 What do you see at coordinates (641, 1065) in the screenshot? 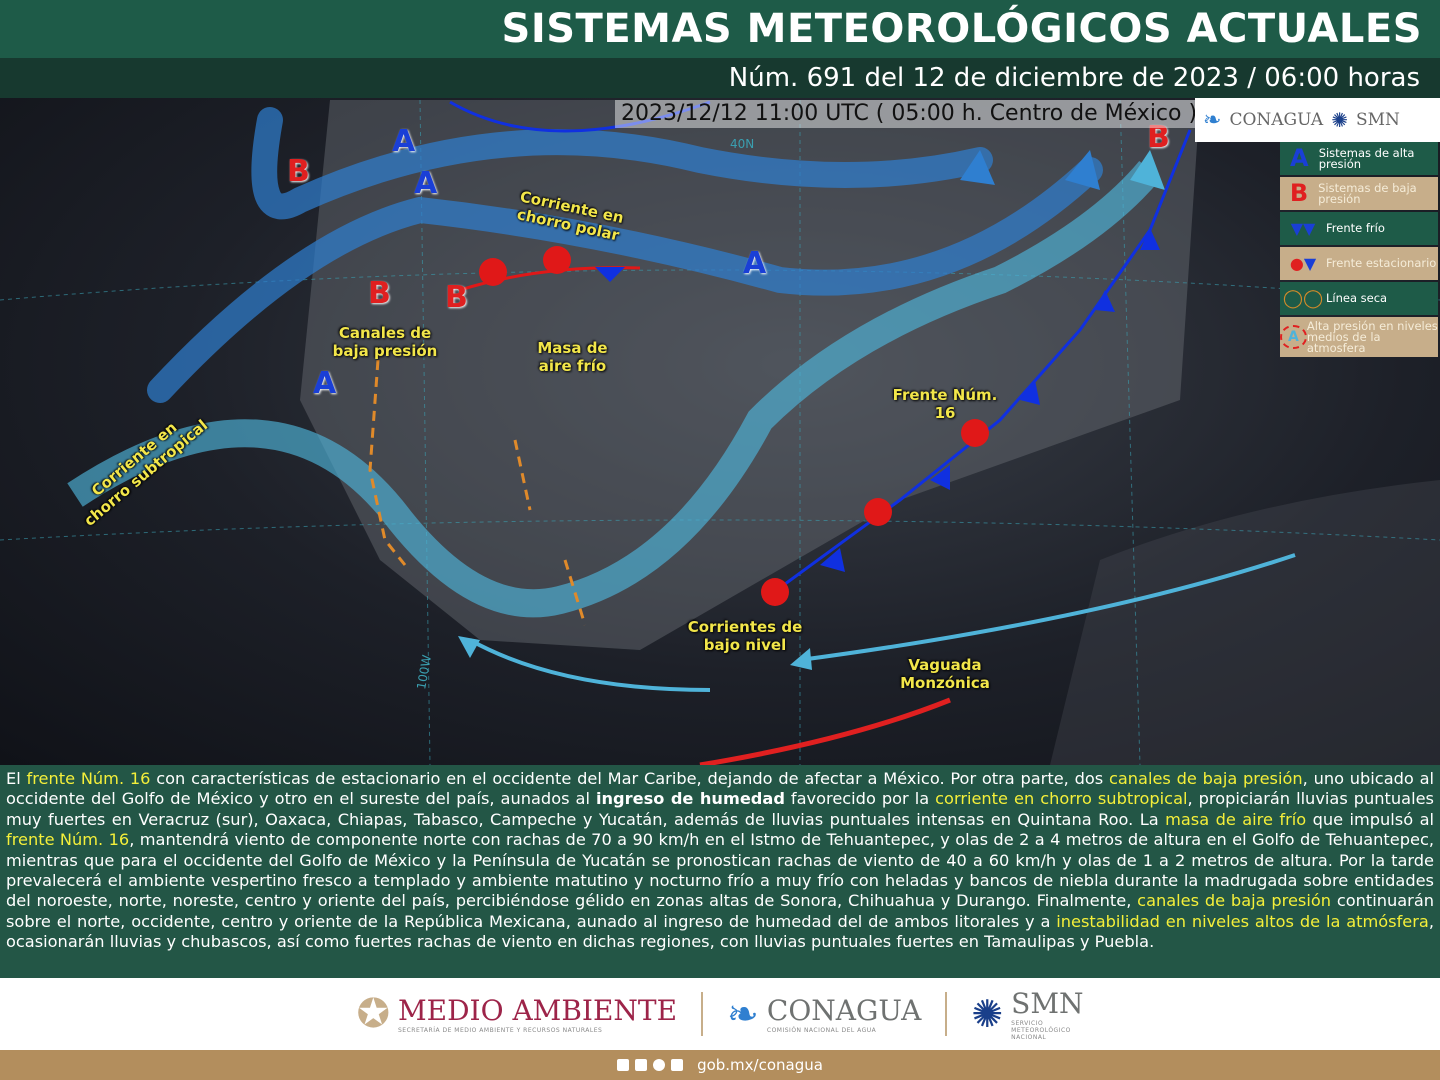
I see `twitter-icon` at bounding box center [641, 1065].